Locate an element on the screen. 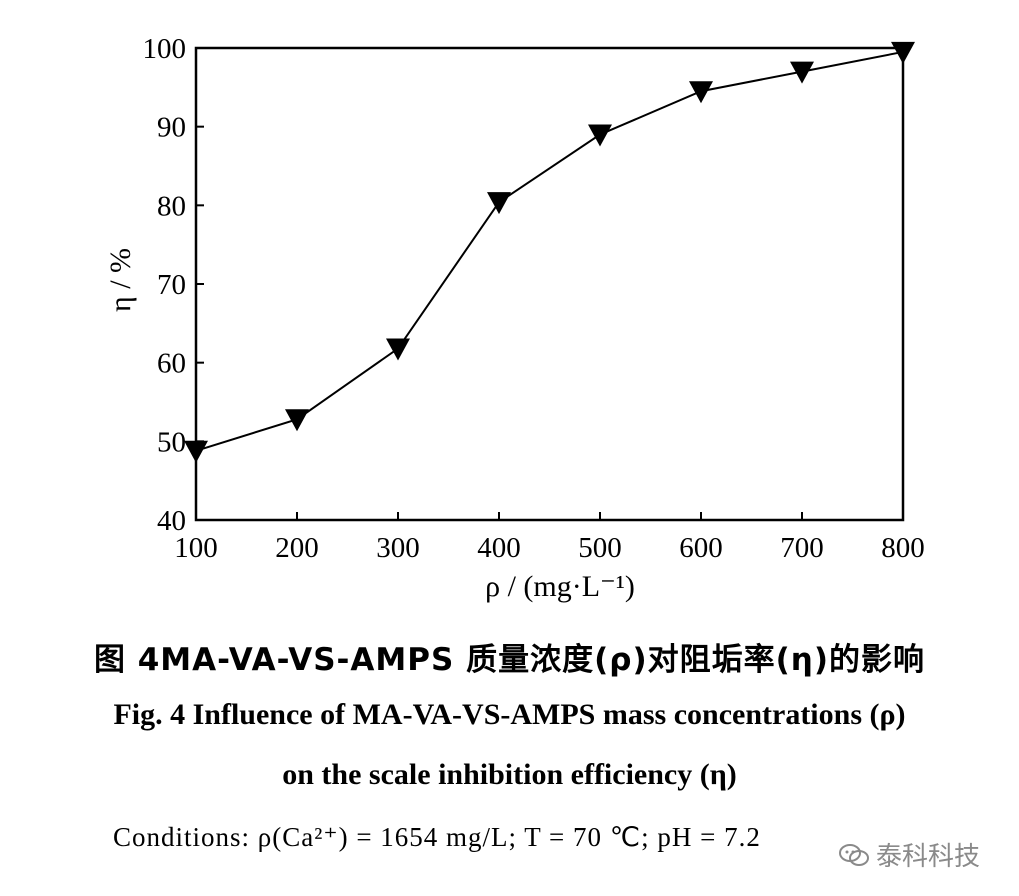 Image resolution: width=1019 pixels, height=896 pixels. watermark-text: 泰科科技 is located at coordinates (928, 857).